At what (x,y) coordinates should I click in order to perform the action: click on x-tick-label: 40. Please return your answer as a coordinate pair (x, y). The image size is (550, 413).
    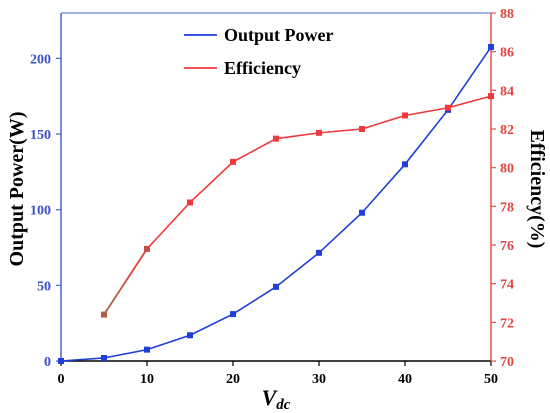
    Looking at the image, I should click on (405, 379).